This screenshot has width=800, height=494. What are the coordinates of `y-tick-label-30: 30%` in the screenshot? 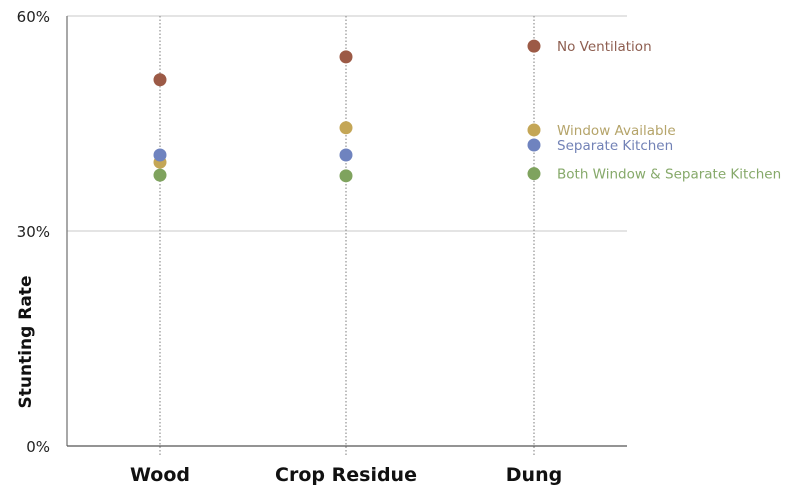 It's located at (33, 232).